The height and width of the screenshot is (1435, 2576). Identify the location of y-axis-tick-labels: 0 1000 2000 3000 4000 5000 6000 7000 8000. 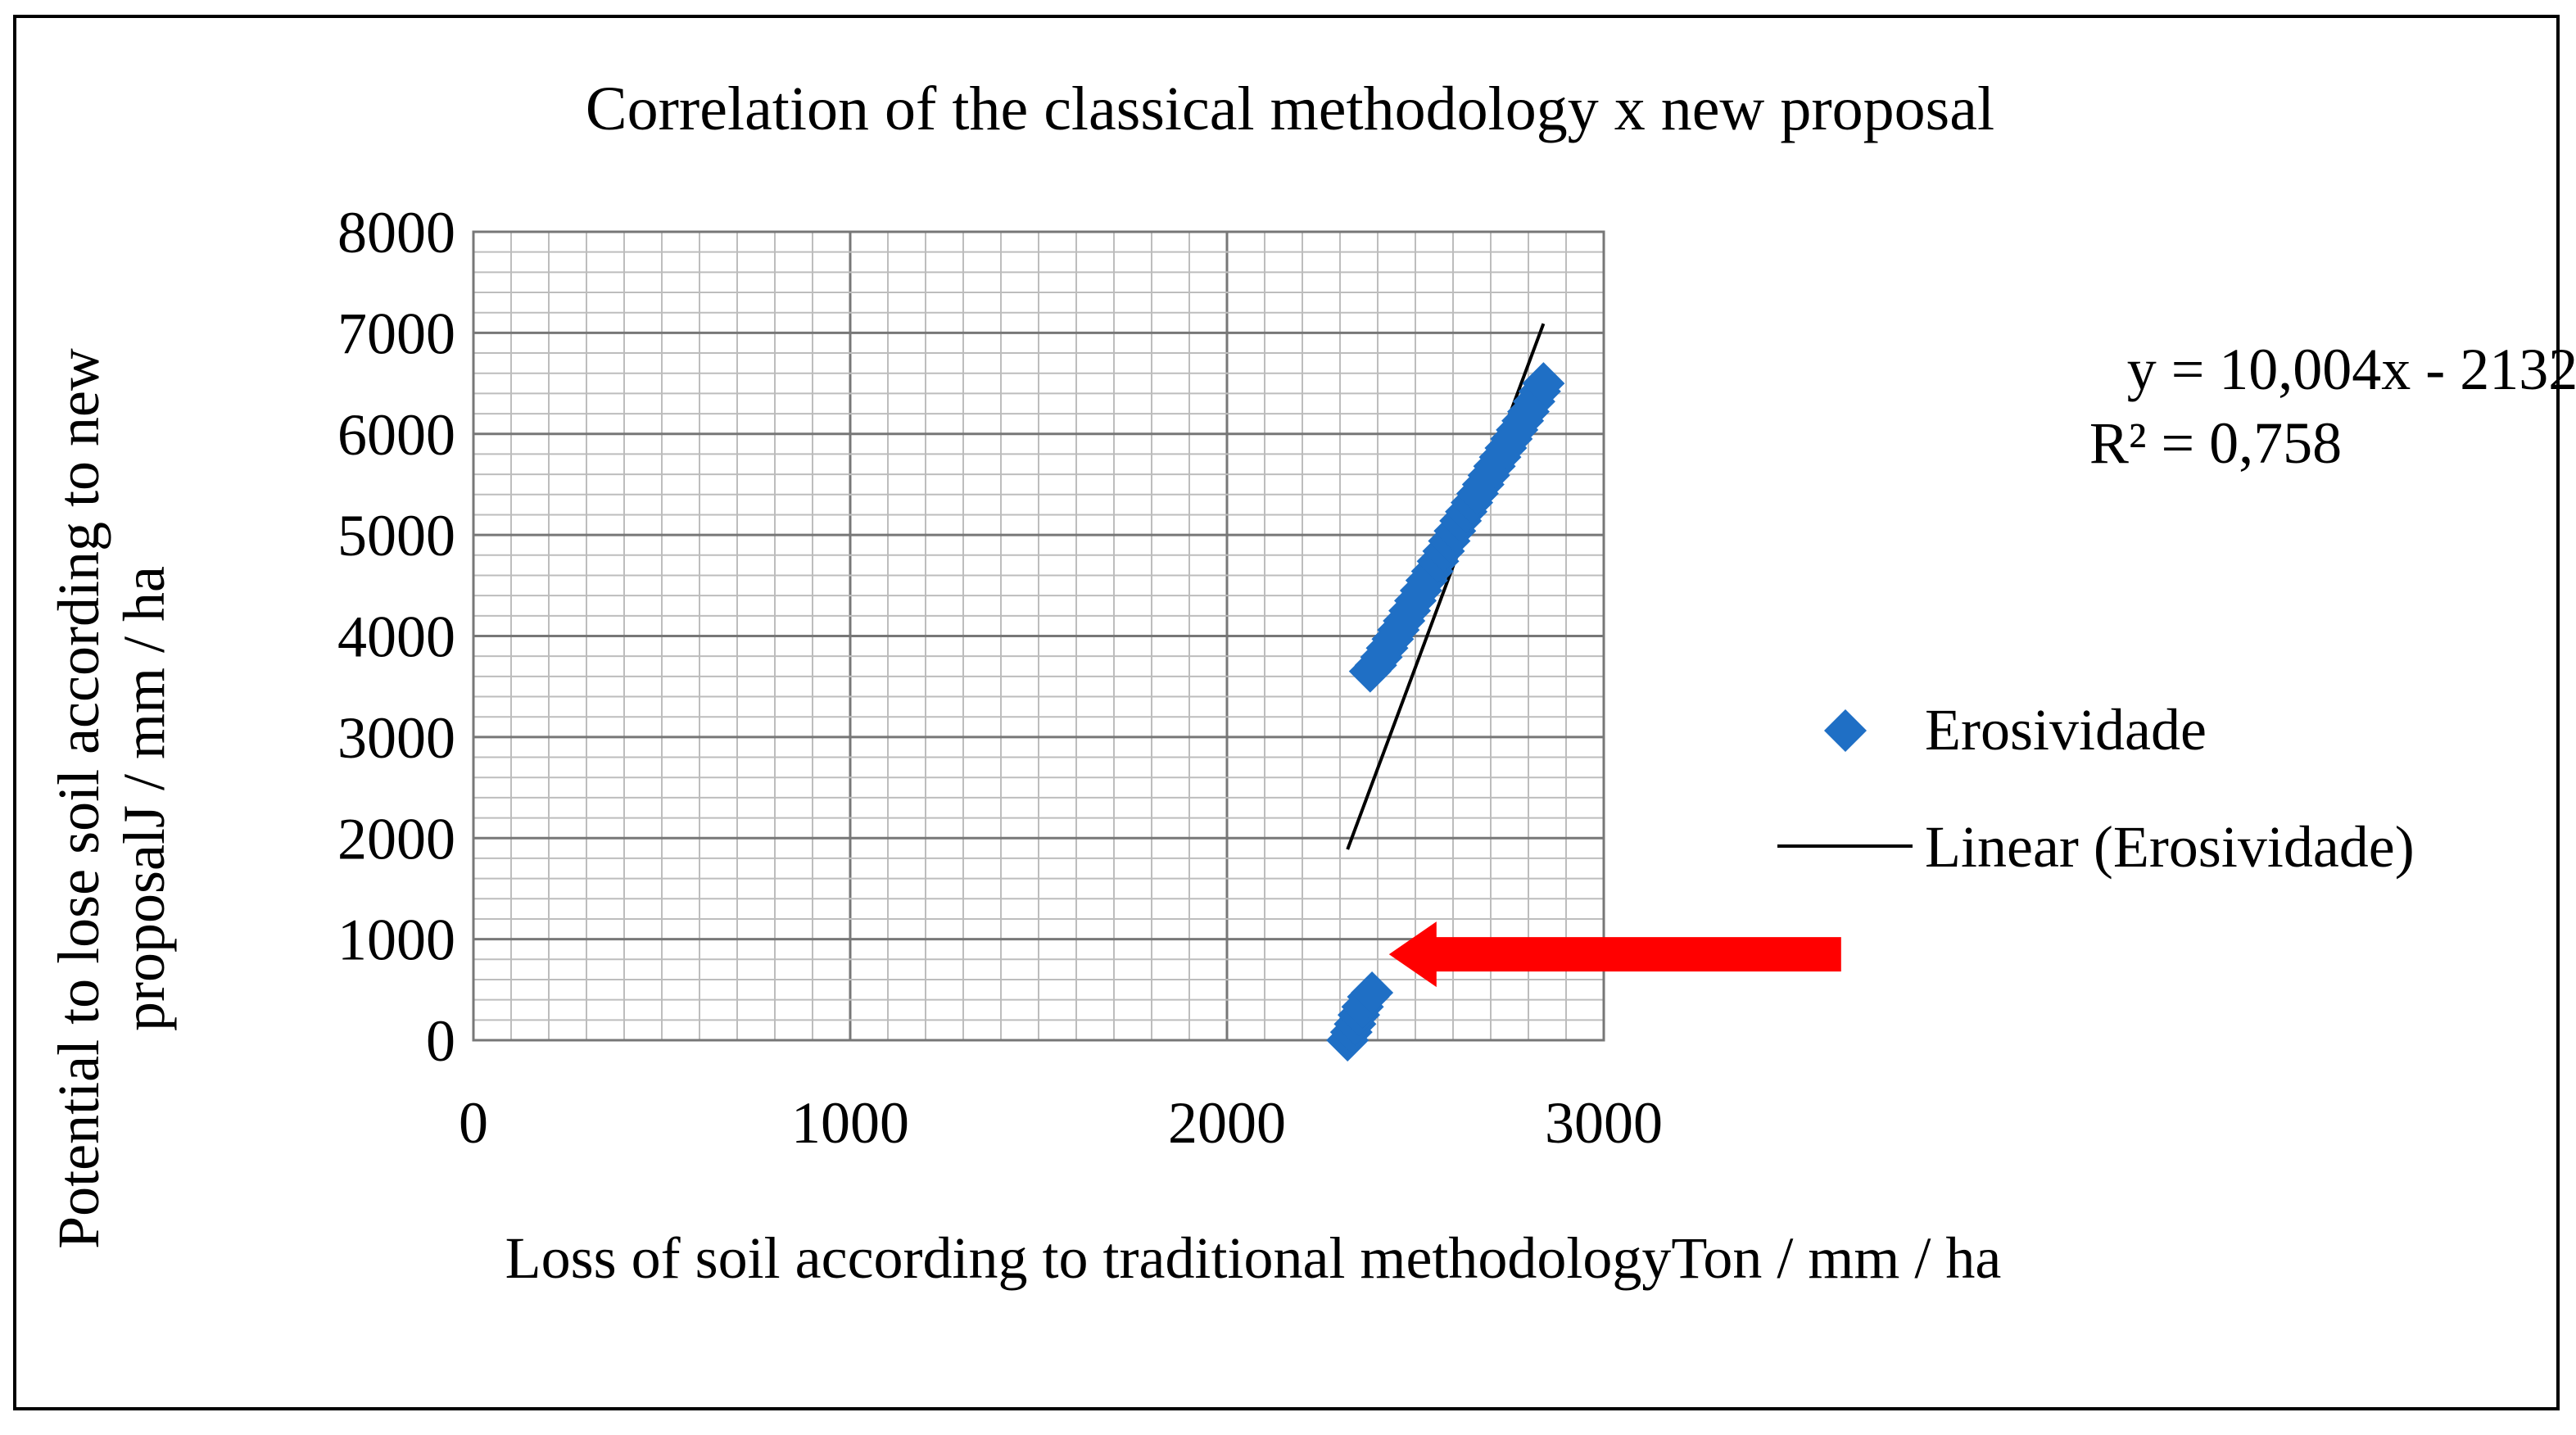
(396, 637).